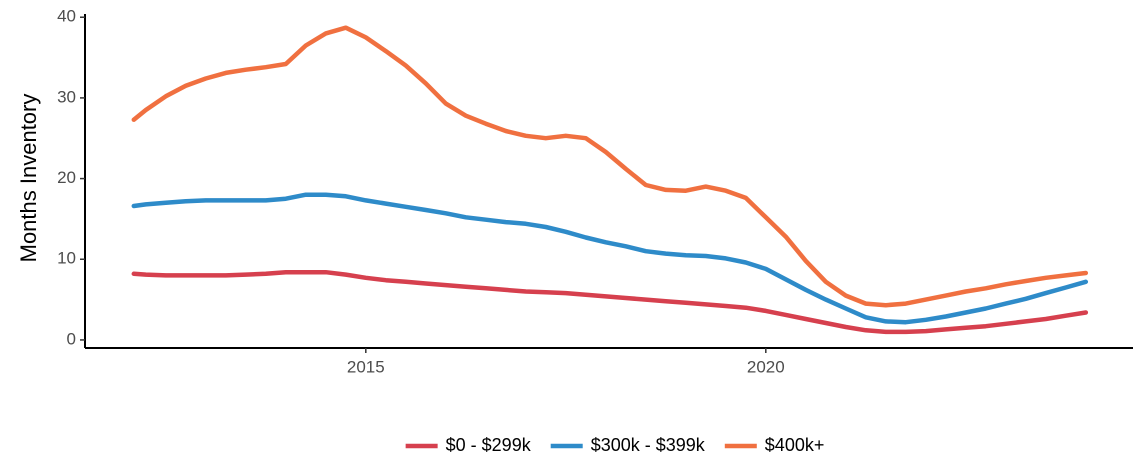  Describe the element at coordinates (66, 258) in the screenshot. I see `y-tick-label: 10` at that location.